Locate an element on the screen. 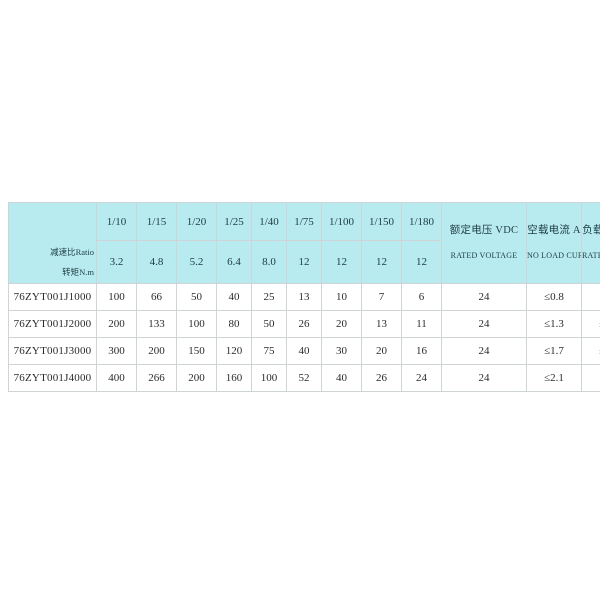  torque-header-cell: 8.0 is located at coordinates (269, 262).